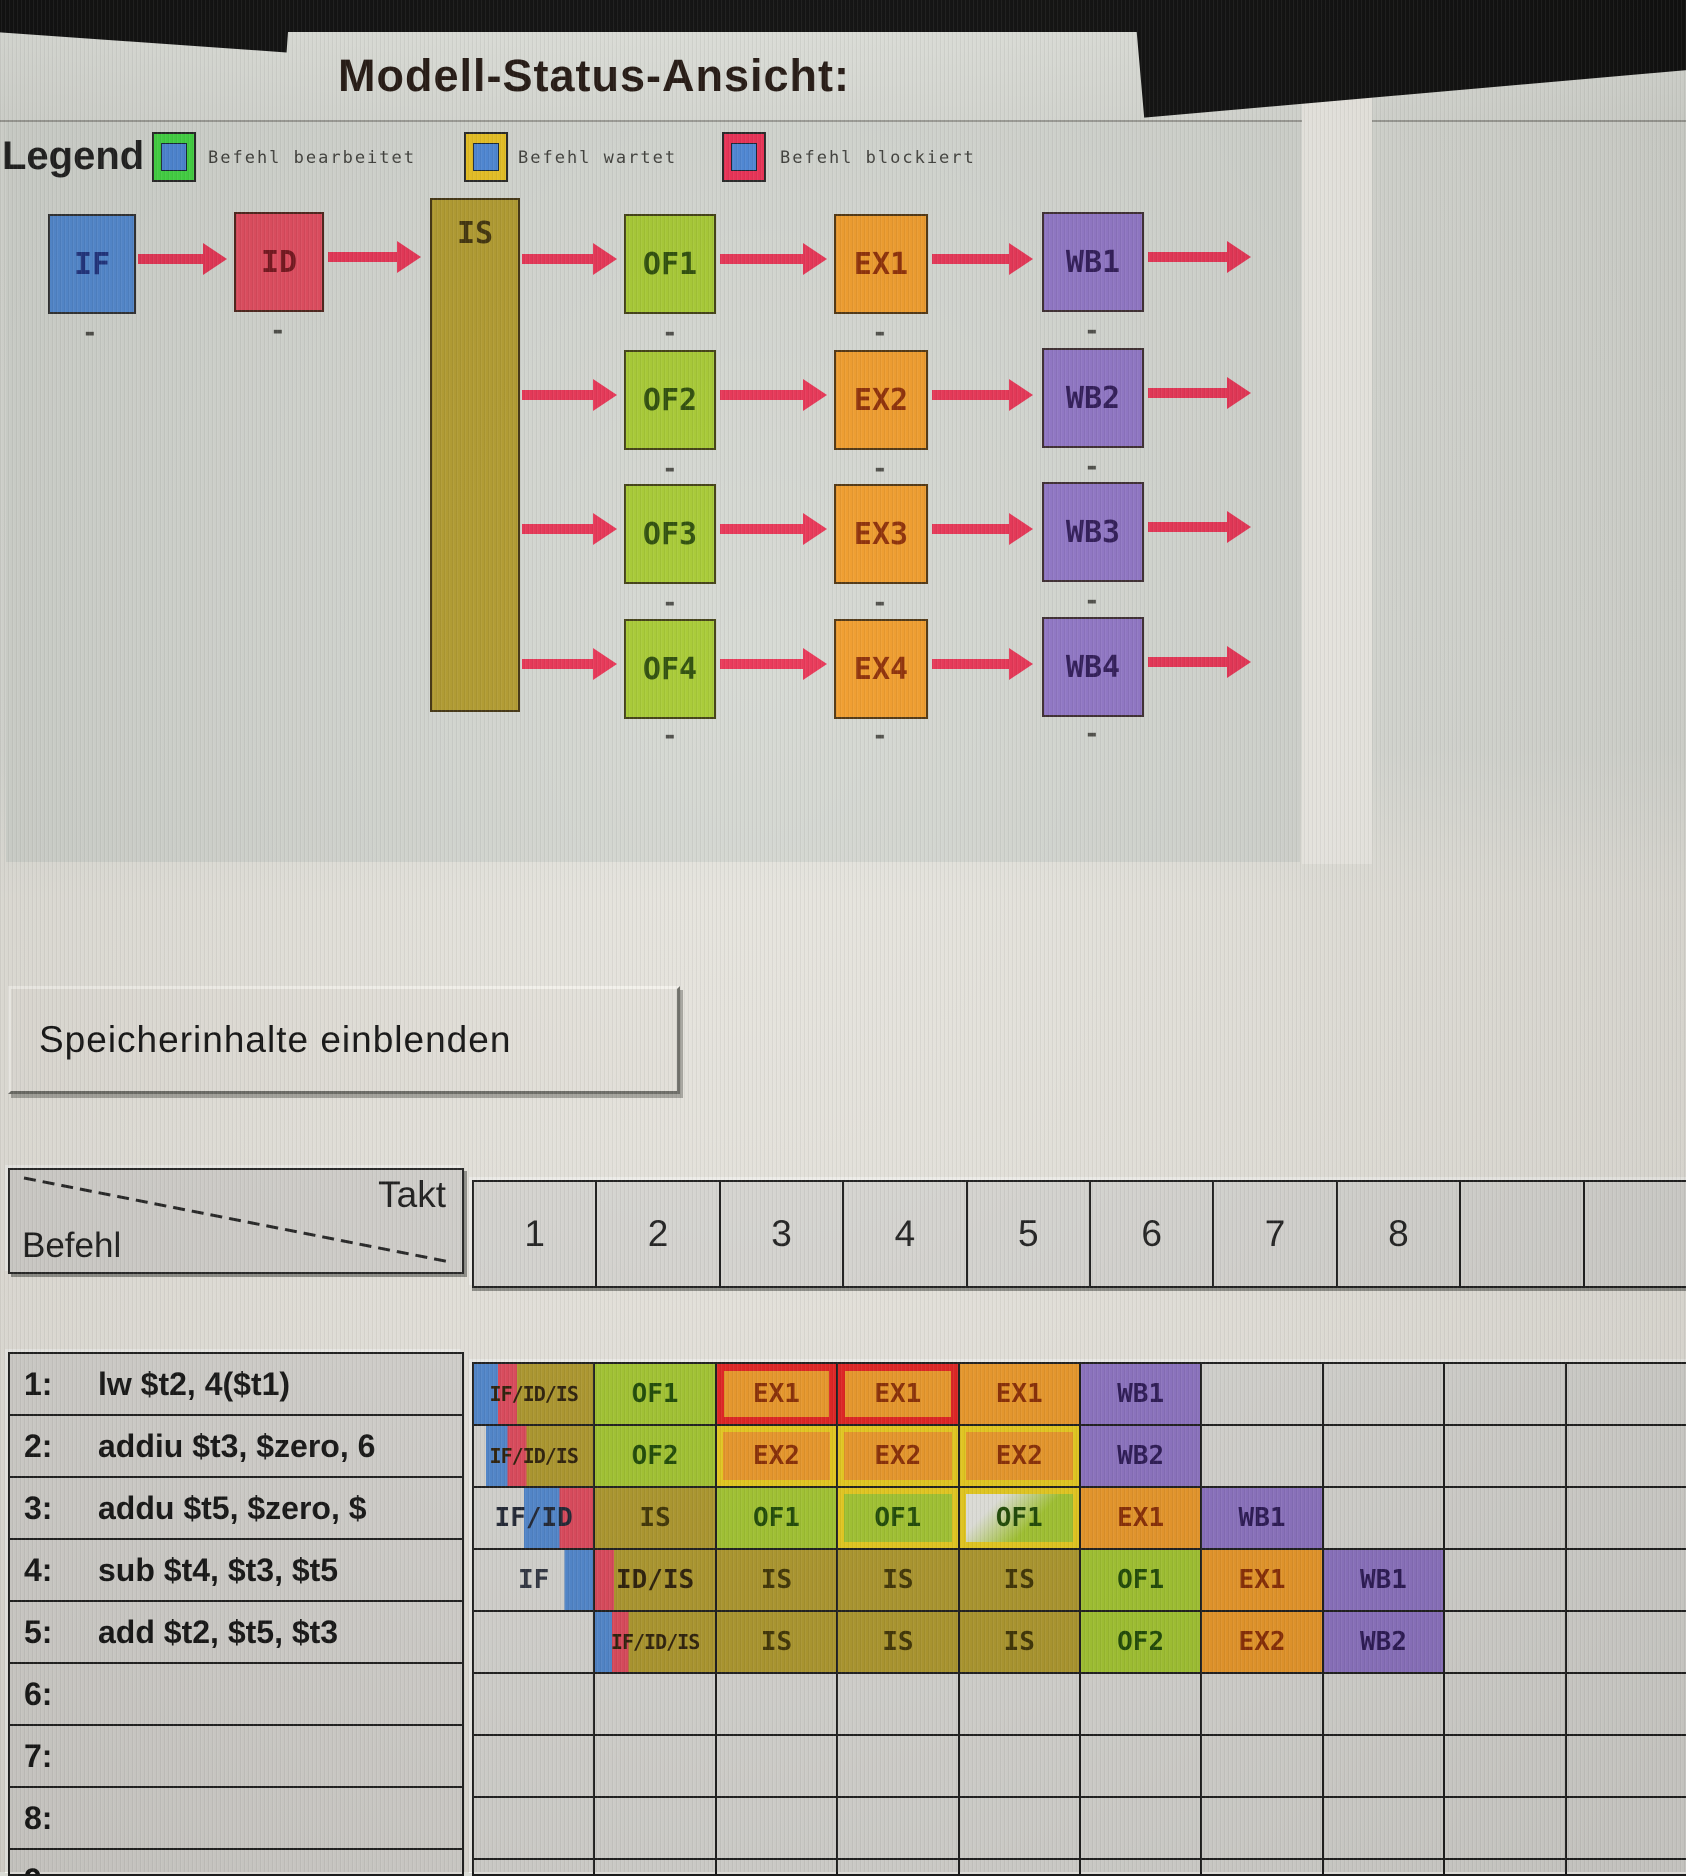 This screenshot has height=1876, width=1686. Describe the element at coordinates (194, 1384) in the screenshot. I see `instruction-text: lw $t2, 4($t1)` at that location.